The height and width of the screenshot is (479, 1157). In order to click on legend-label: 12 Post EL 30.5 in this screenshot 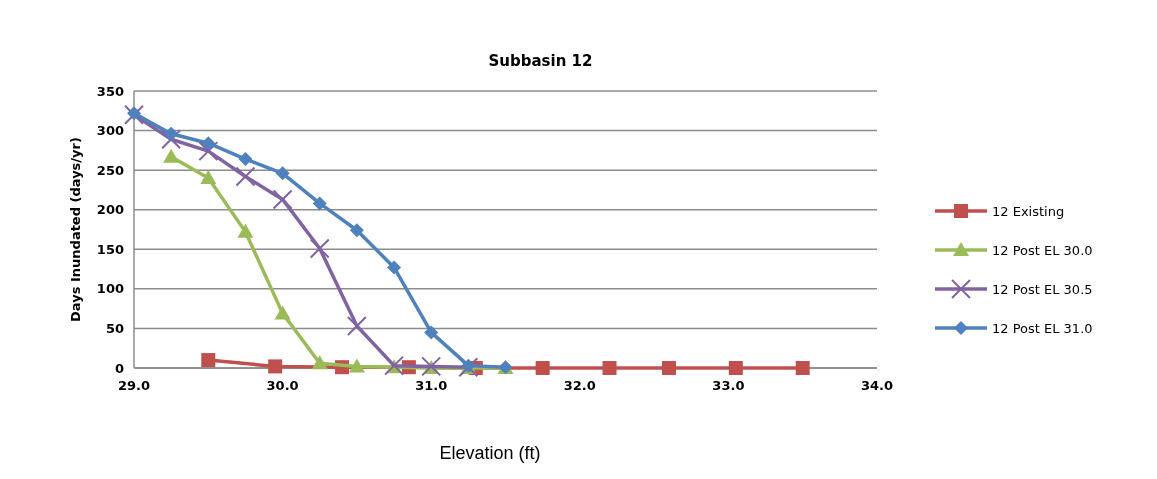, I will do `click(1042, 289)`.